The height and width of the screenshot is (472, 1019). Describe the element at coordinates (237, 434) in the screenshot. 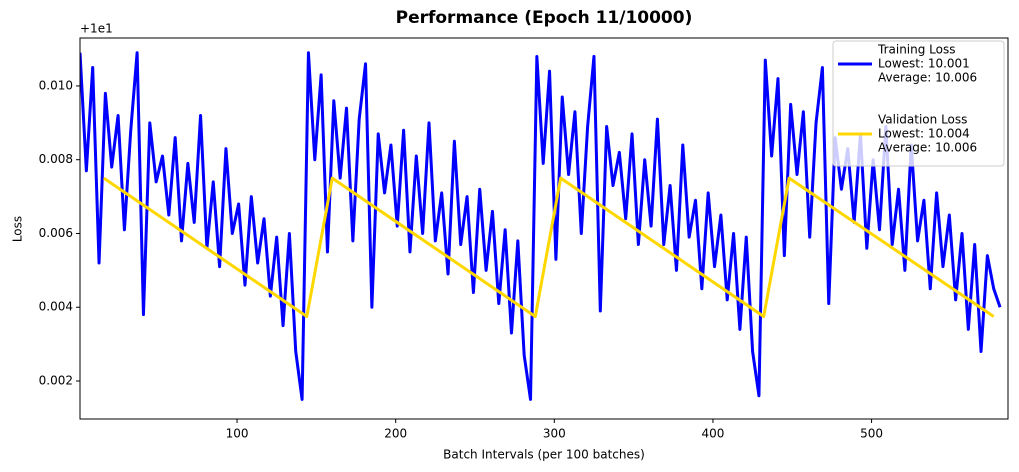

I see `x-tick-label: 100` at that location.